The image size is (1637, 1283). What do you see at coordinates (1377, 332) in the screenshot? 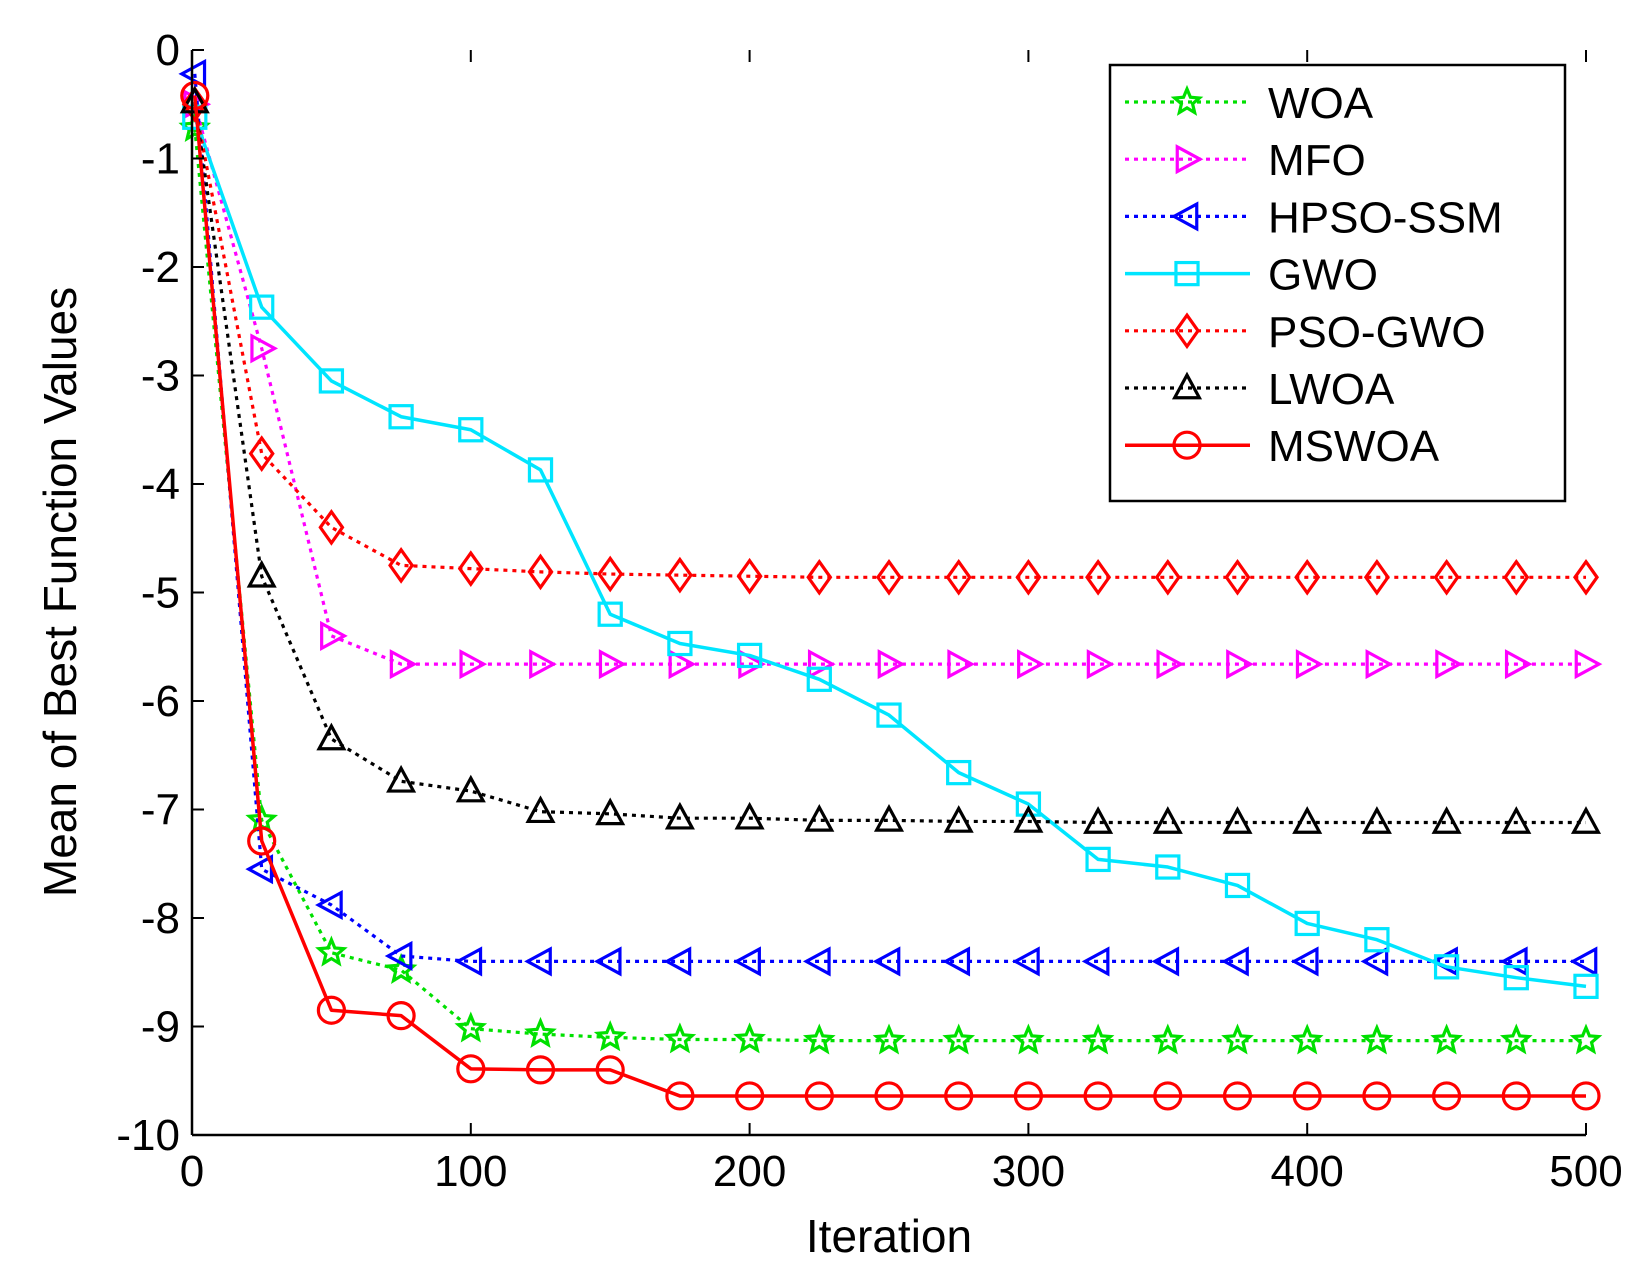
I see `legend-label: PSO-GWO` at bounding box center [1377, 332].